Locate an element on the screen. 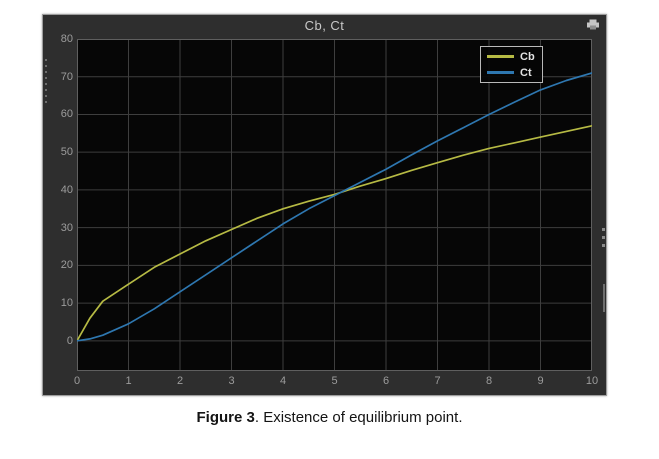  y-tick-label: 50 is located at coordinates (66, 152).